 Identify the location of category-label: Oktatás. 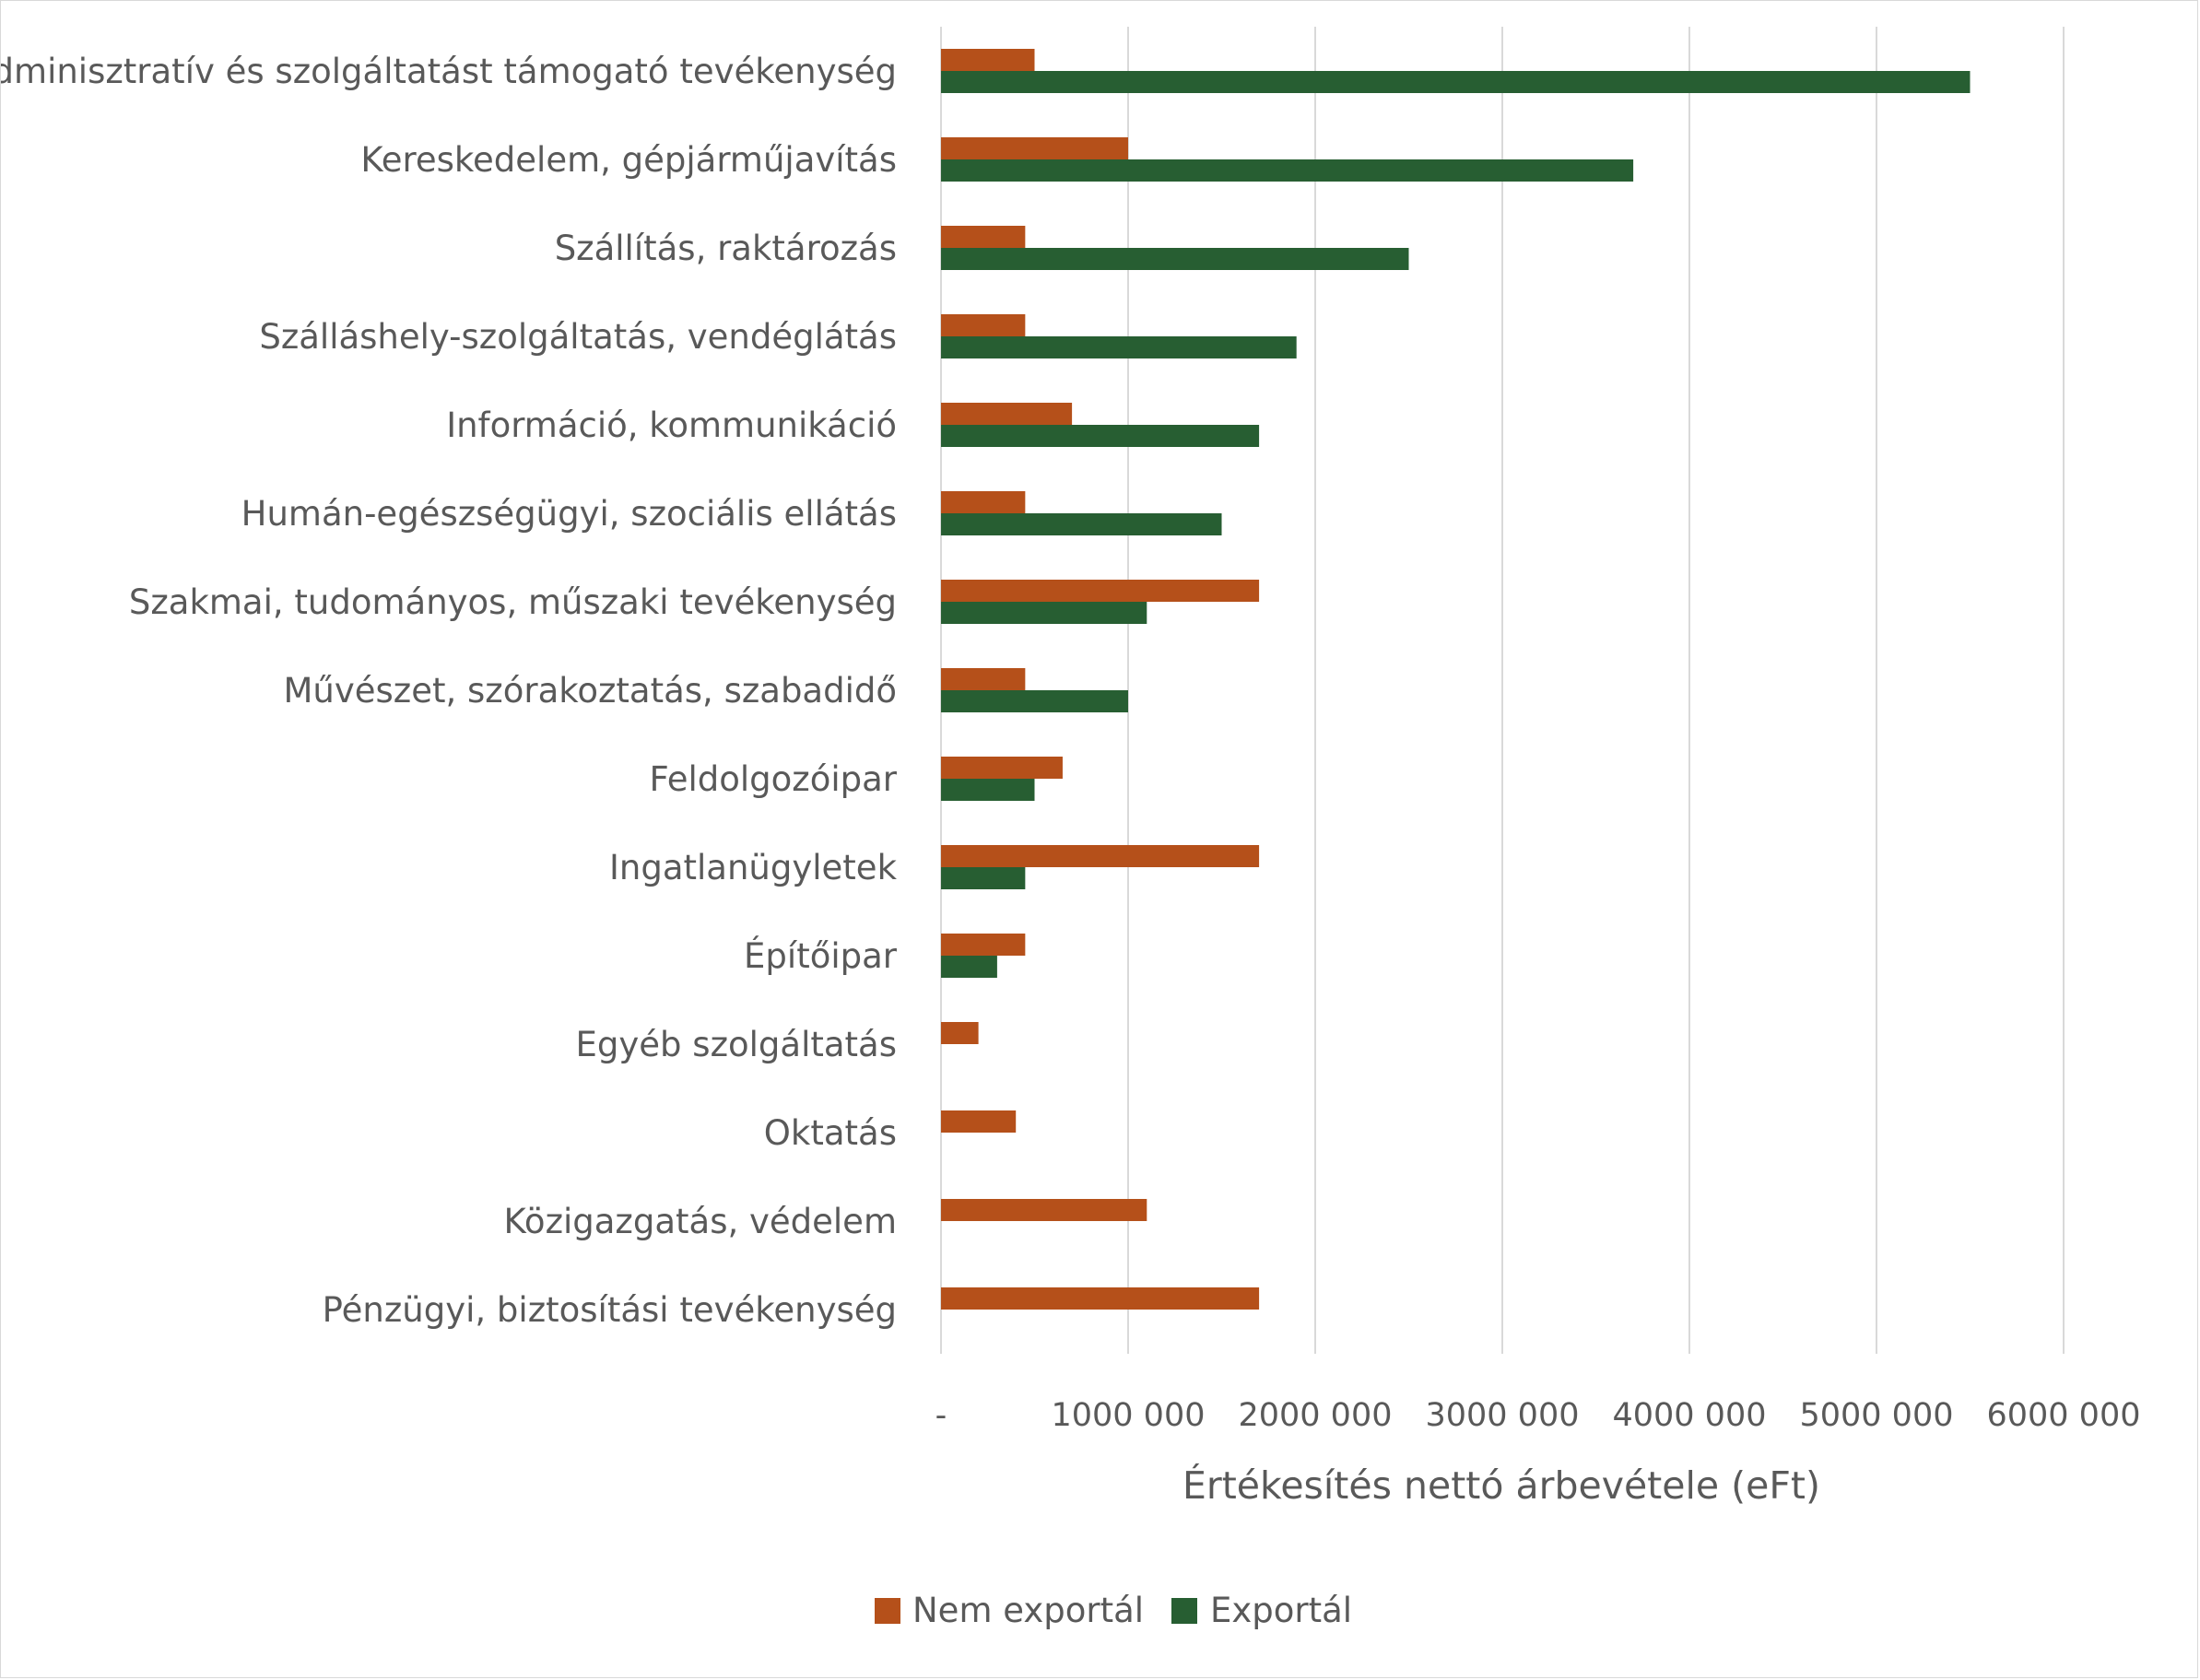
(830, 1133).